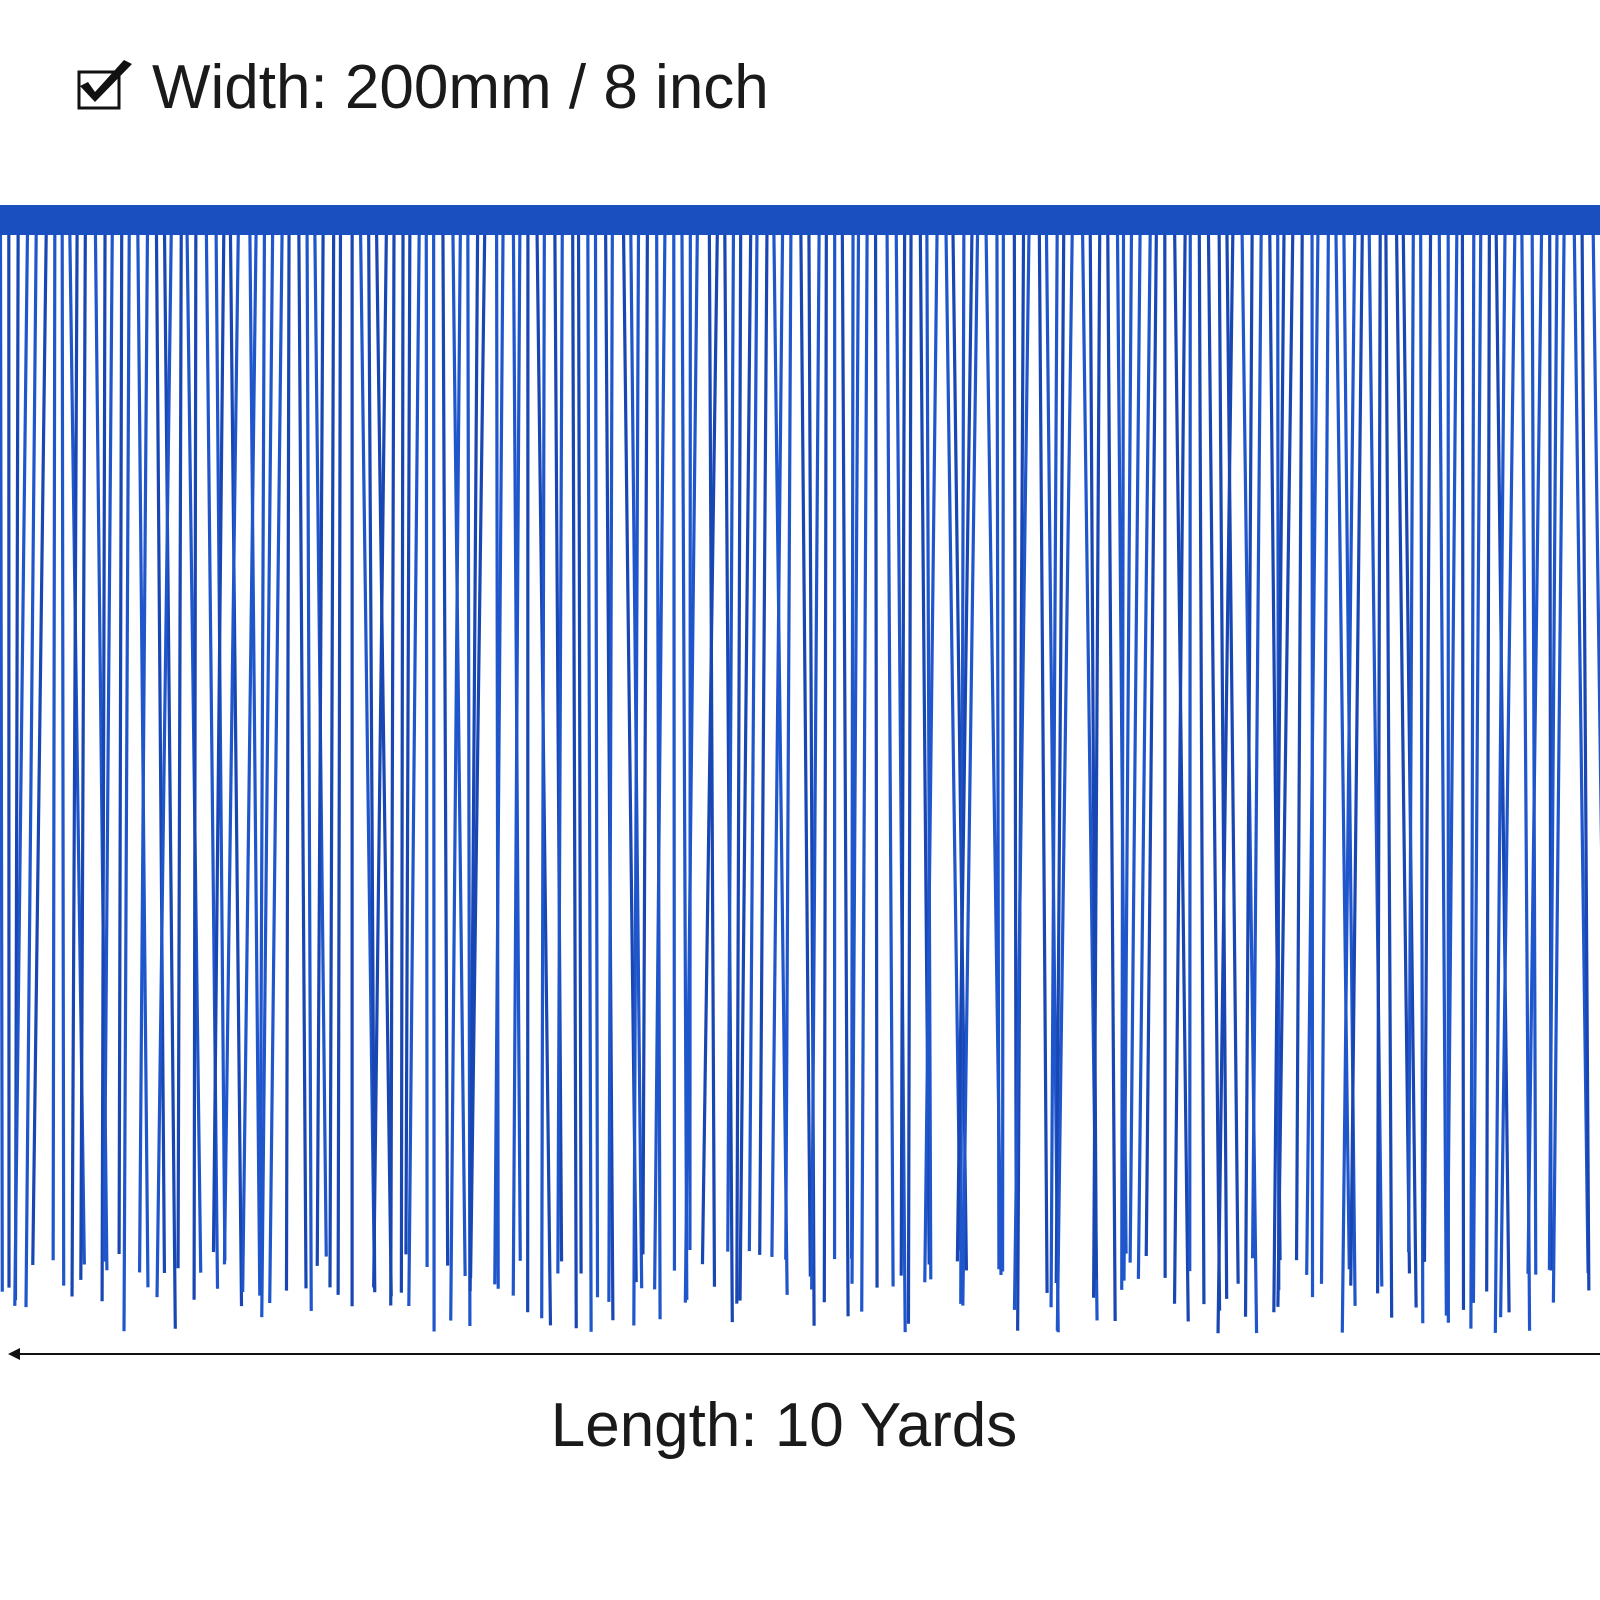 The height and width of the screenshot is (1600, 1600). I want to click on length-arrow, so click(804, 1354).